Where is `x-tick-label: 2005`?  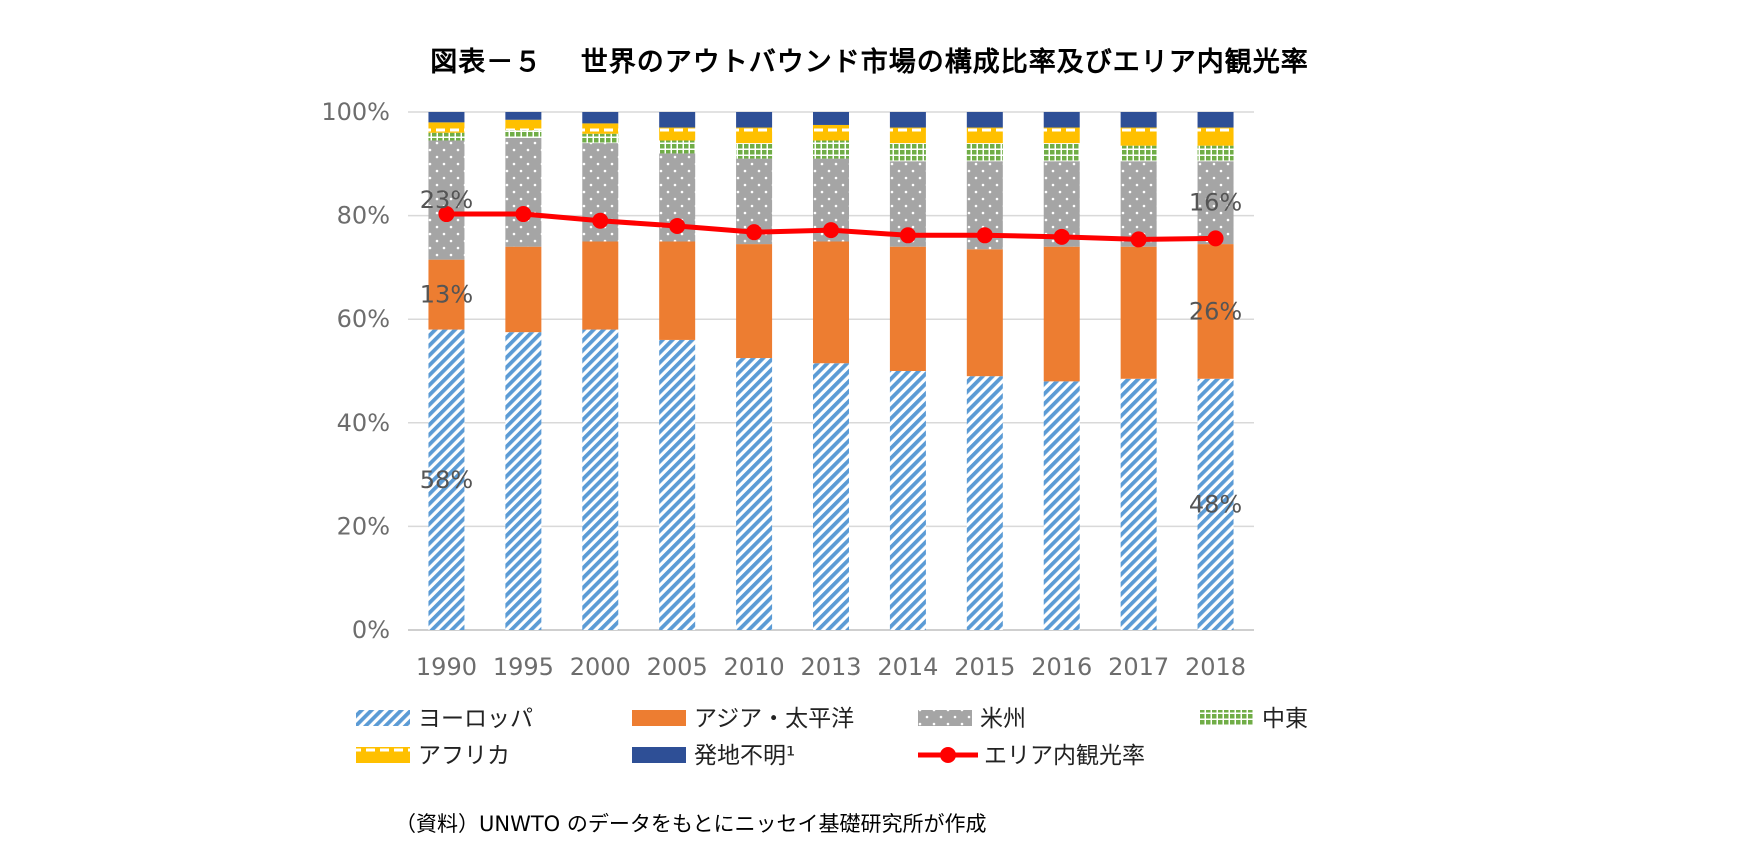 x-tick-label: 2005 is located at coordinates (677, 667).